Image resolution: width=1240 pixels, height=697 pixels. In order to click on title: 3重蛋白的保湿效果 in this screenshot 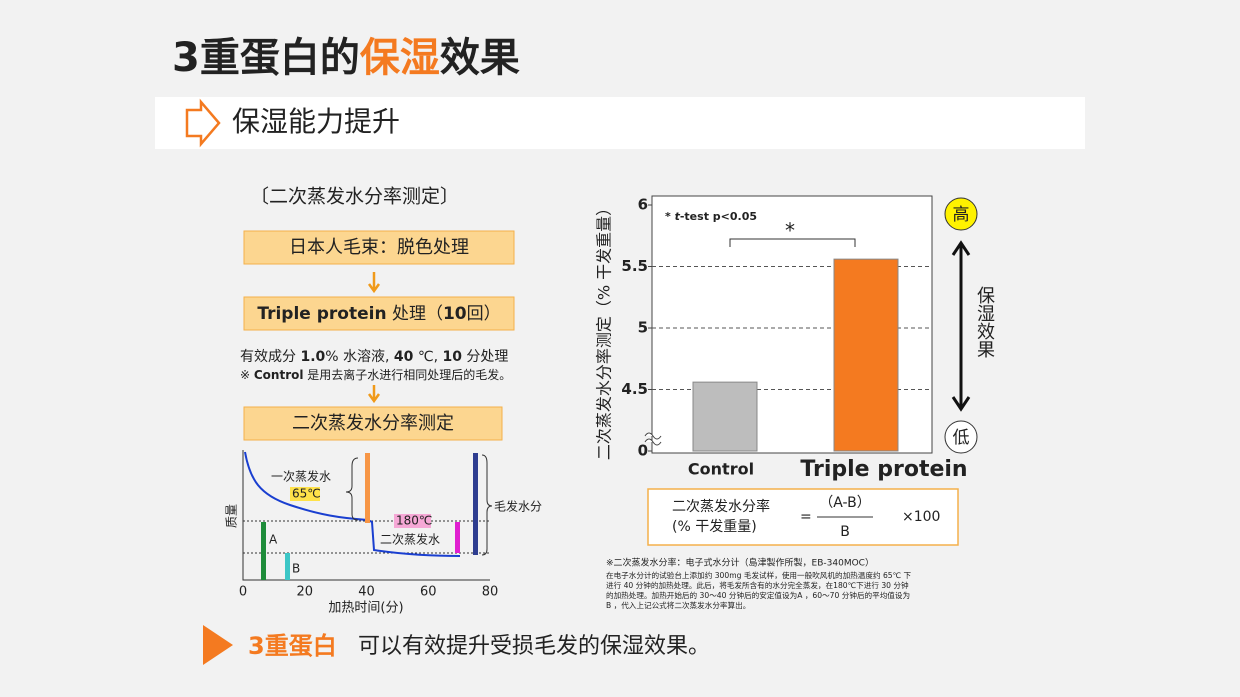, I will do `click(346, 58)`.